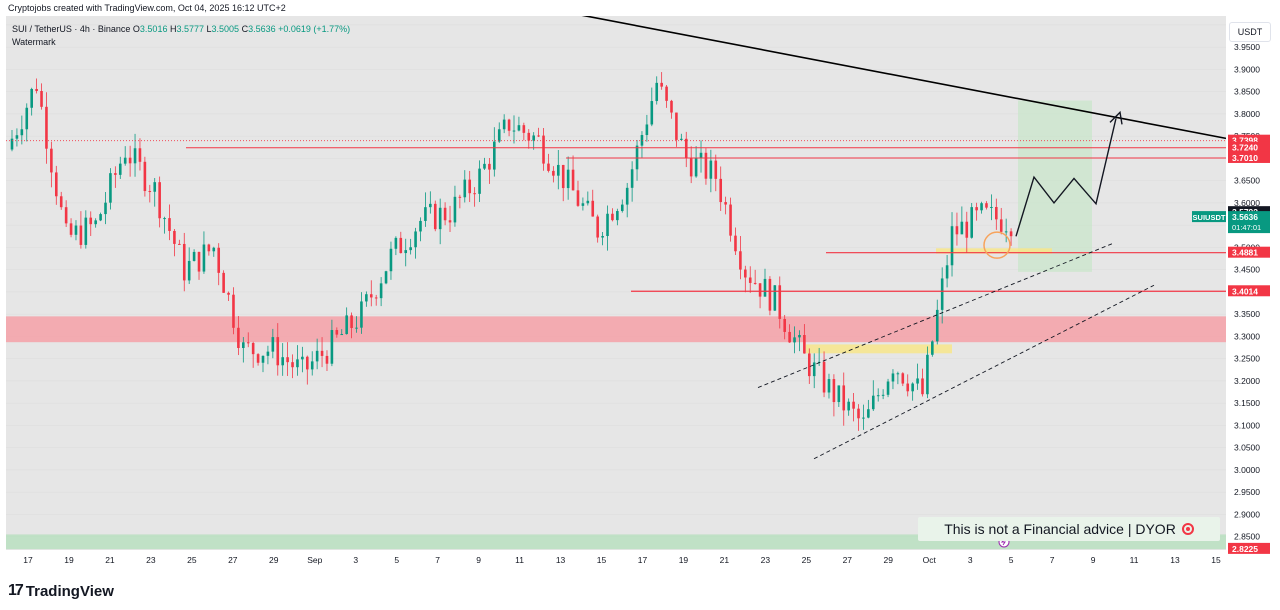 The height and width of the screenshot is (610, 1280). Describe the element at coordinates (616, 329) in the screenshot. I see `zone-resistance` at that location.